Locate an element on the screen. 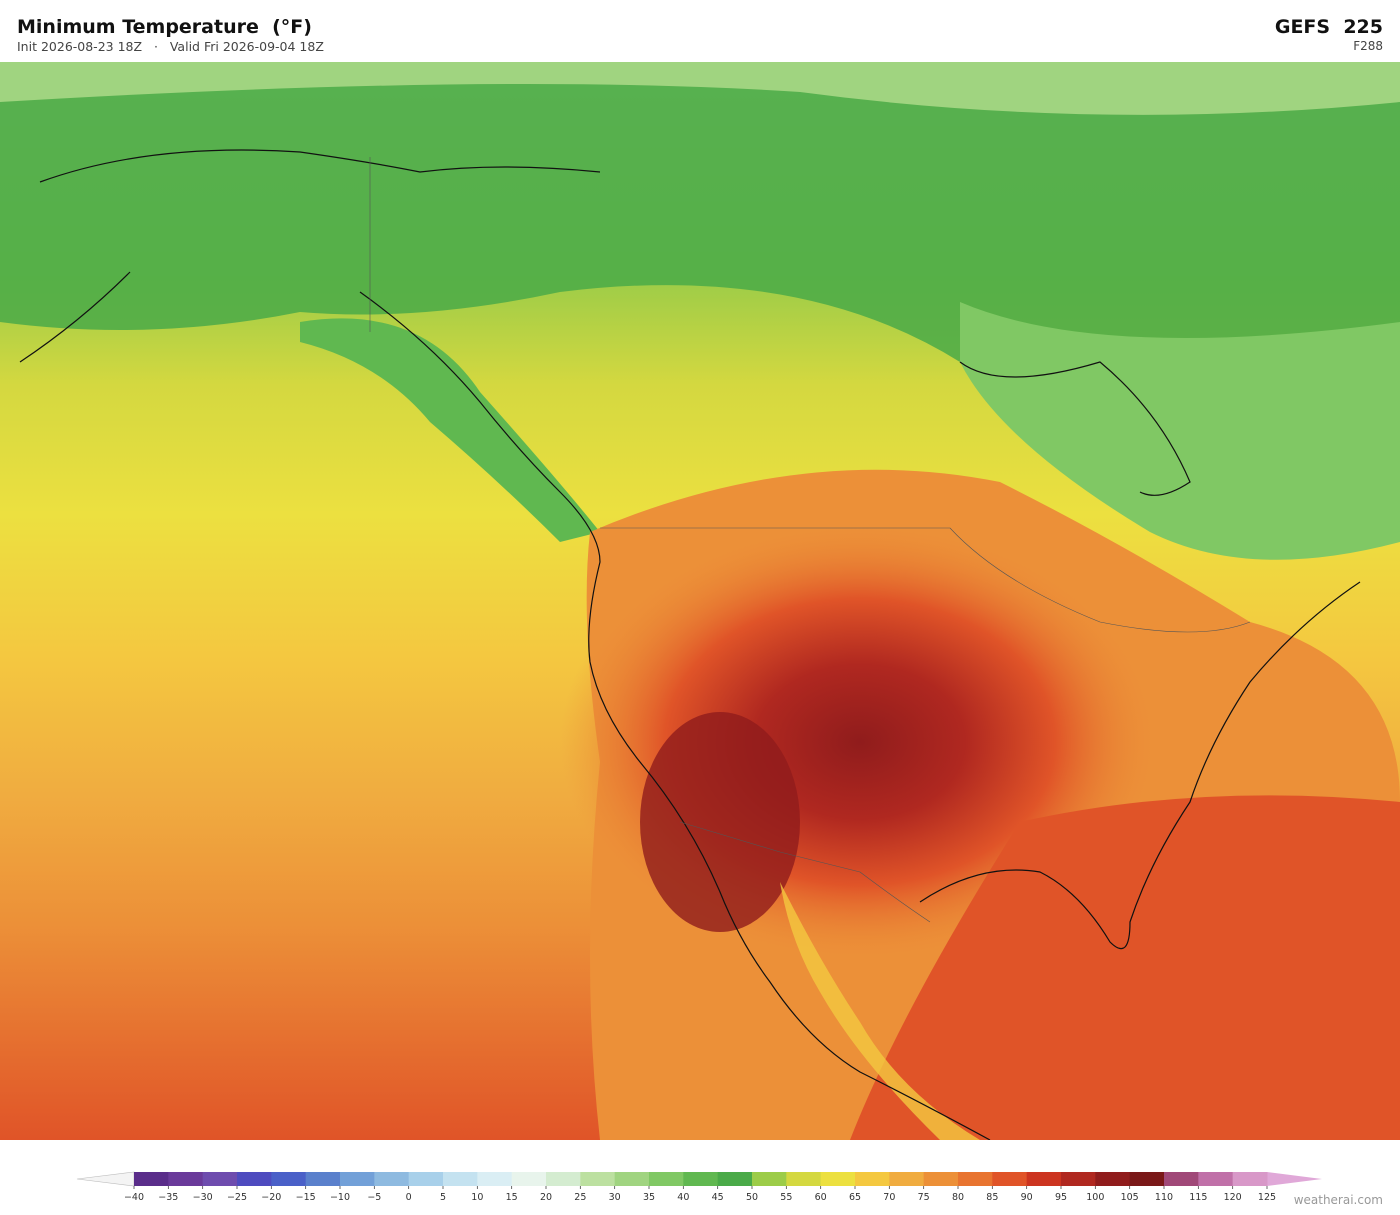 Image resolution: width=1400 pixels, height=1215 pixels. tick-label: 120 is located at coordinates (1233, 1197).